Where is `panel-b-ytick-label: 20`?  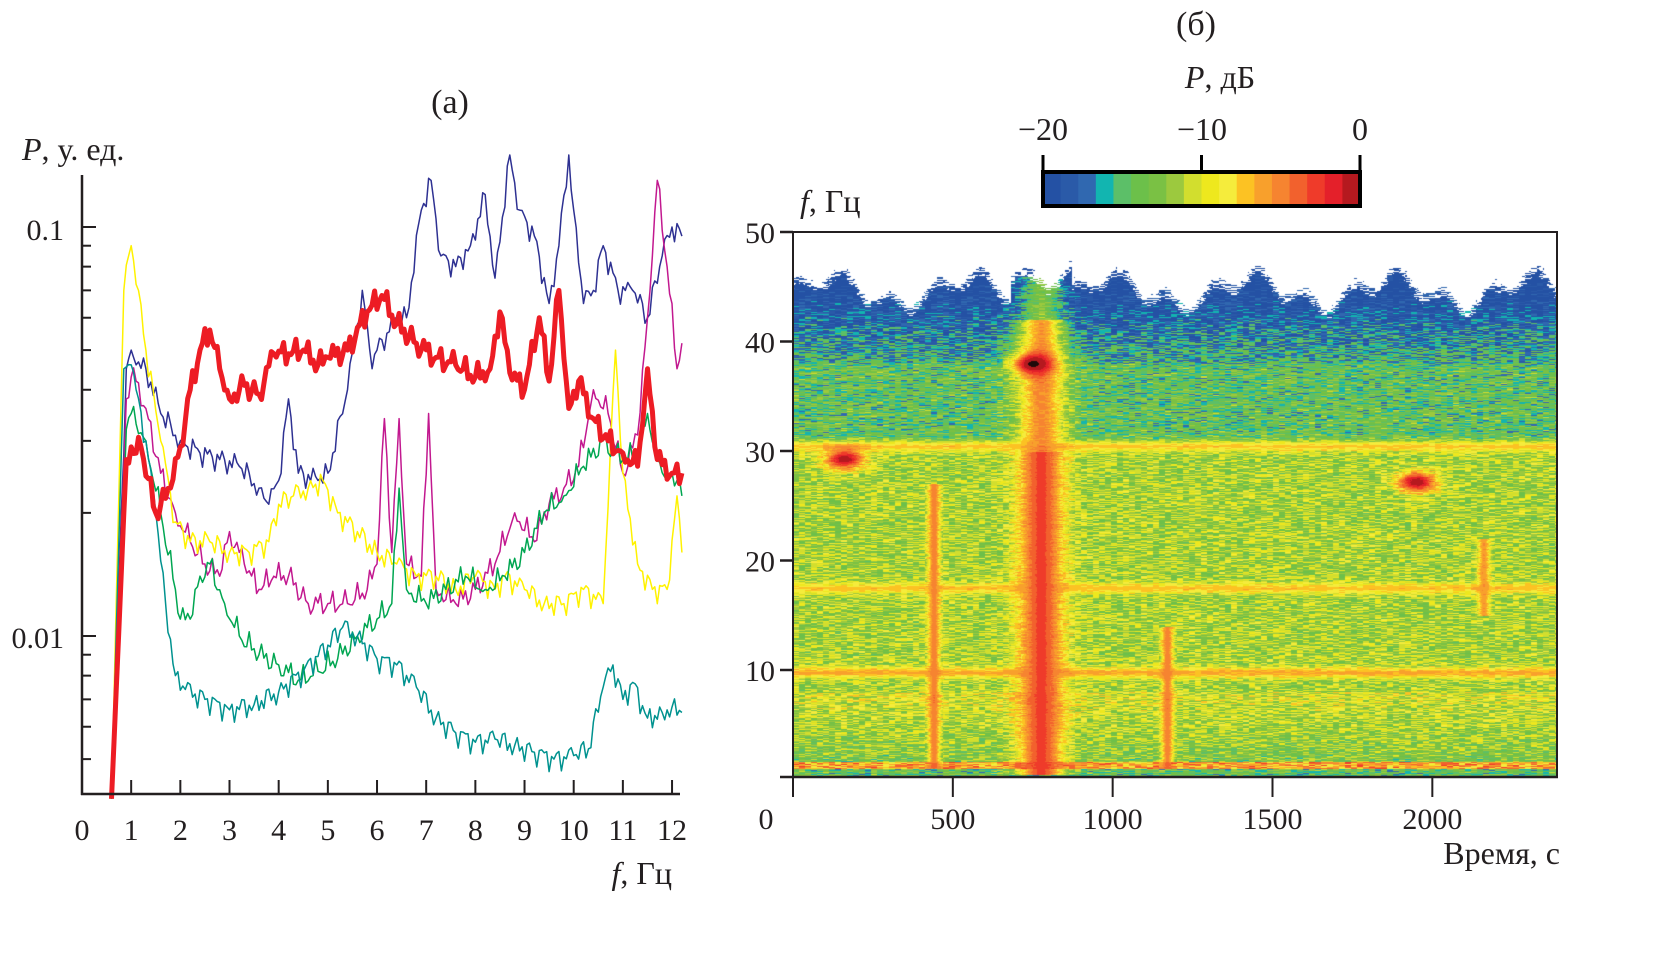 panel-b-ytick-label: 20 is located at coordinates (760, 562).